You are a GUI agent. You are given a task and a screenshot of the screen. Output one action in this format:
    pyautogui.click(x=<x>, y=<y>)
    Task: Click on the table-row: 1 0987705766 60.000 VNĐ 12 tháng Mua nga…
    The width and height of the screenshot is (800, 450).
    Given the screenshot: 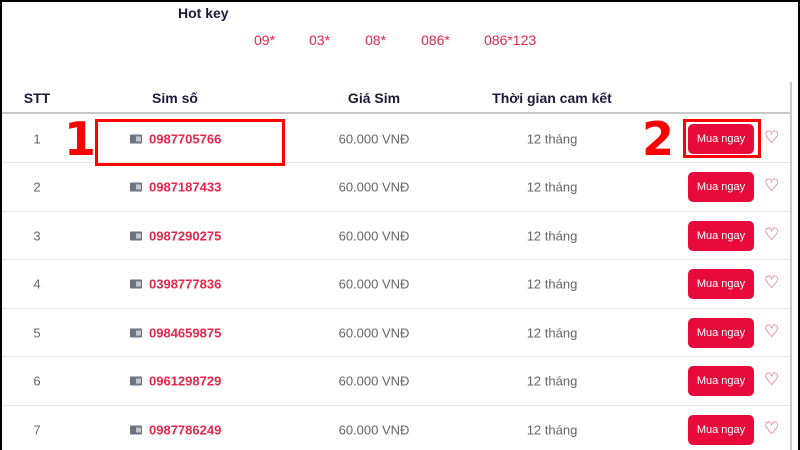 What is the action you would take?
    pyautogui.click(x=396, y=139)
    